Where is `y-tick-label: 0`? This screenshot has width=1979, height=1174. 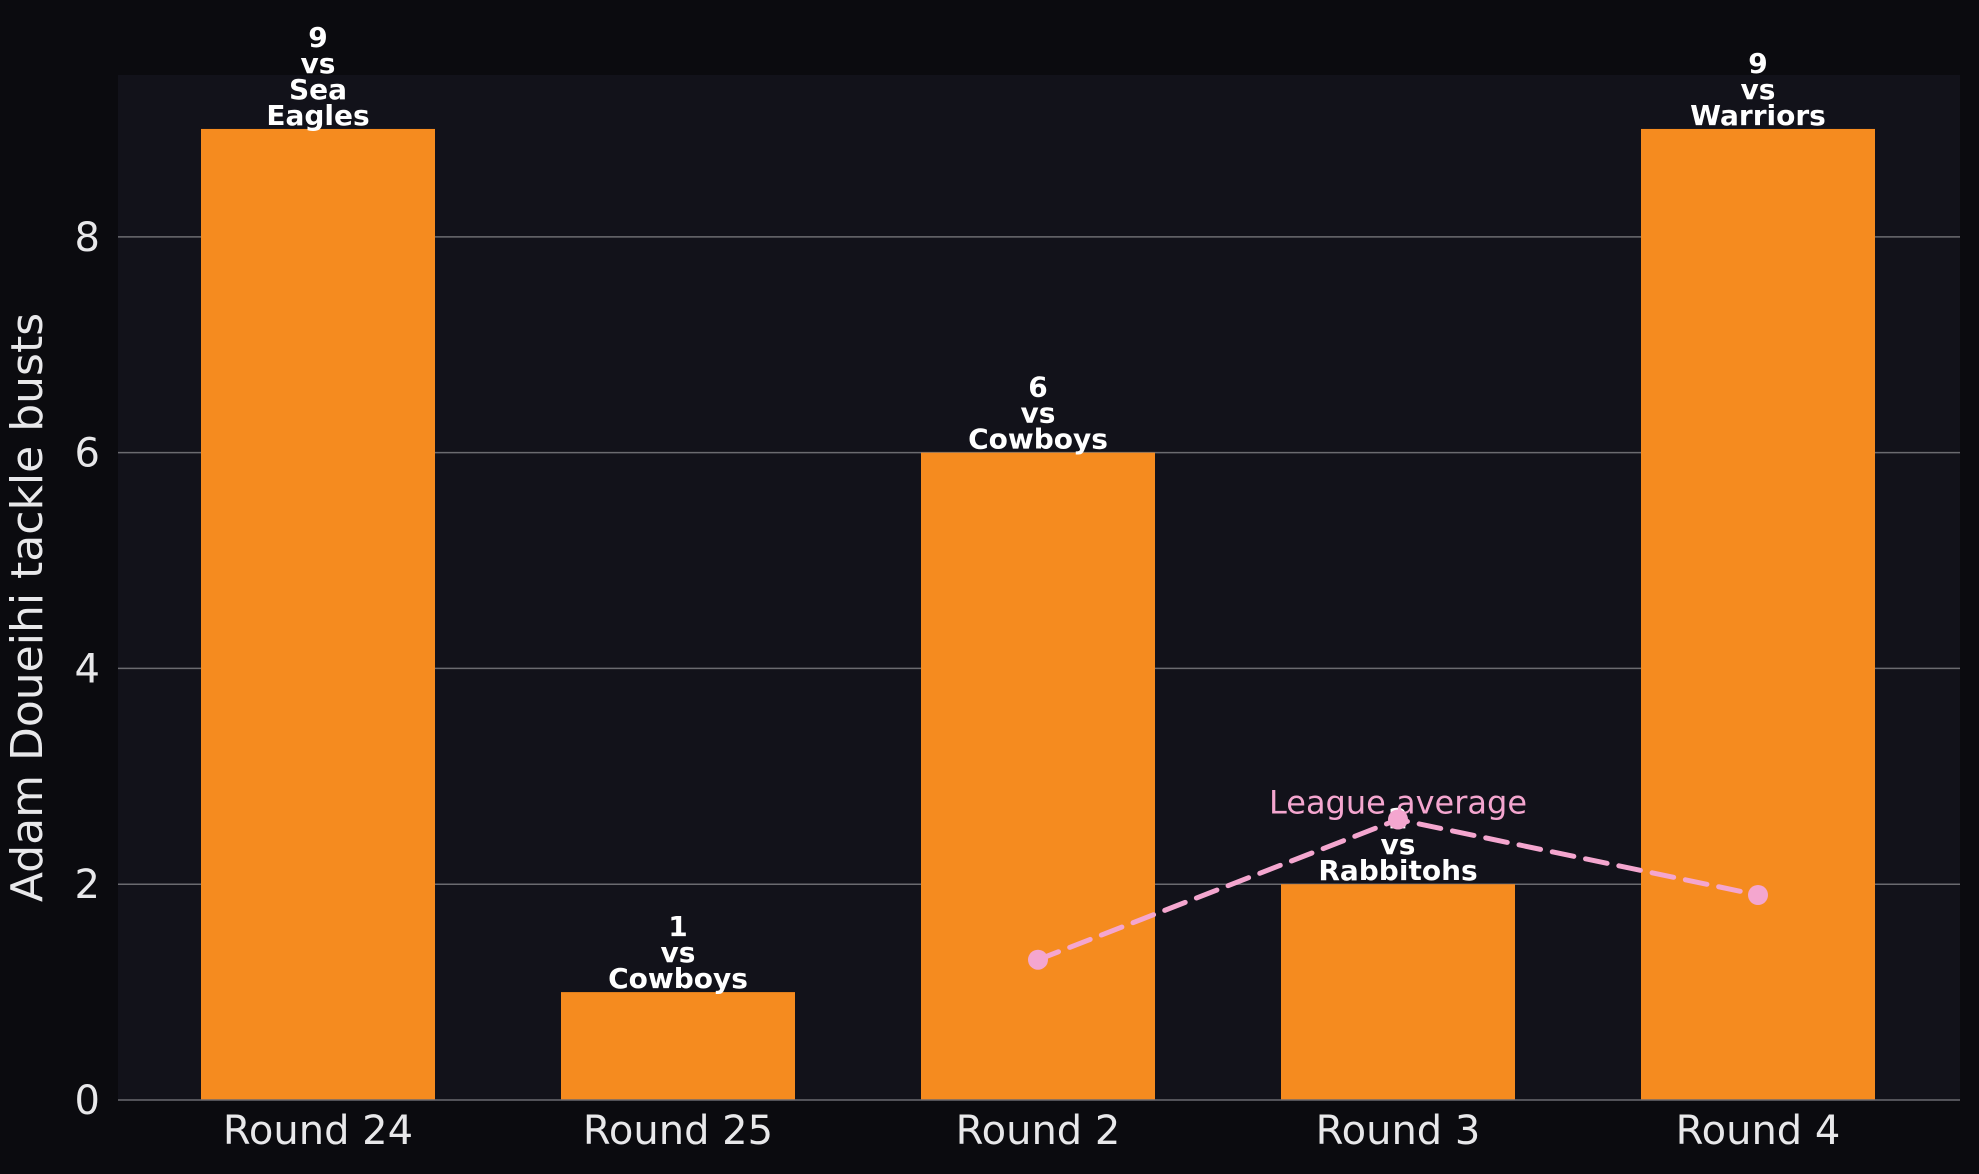
y-tick-label: 0 is located at coordinates (87, 1101).